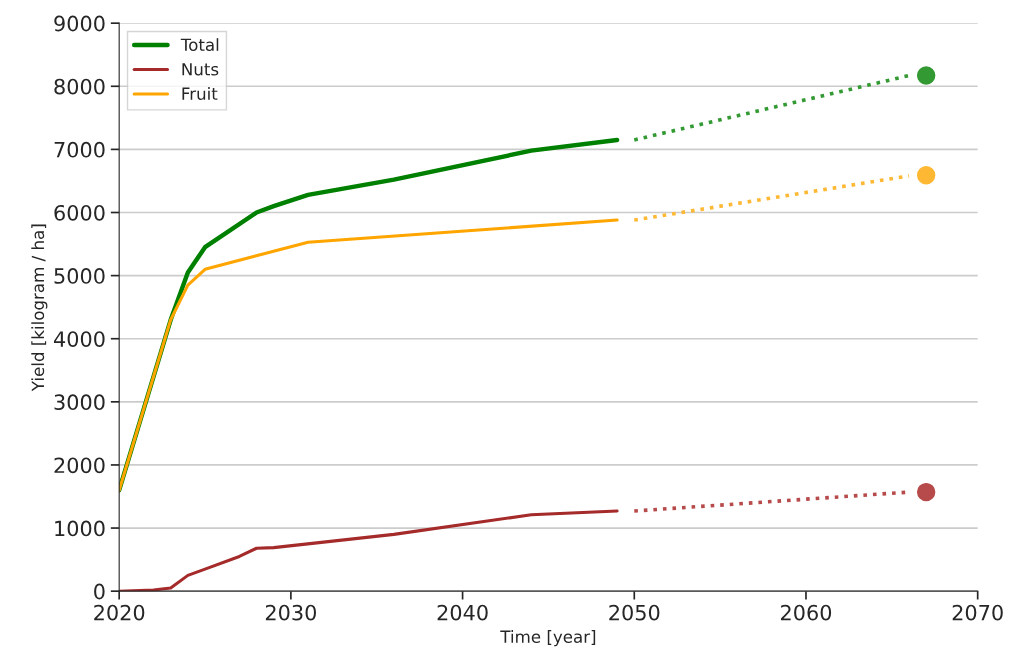 This screenshot has width=1010, height=662. What do you see at coordinates (79, 149) in the screenshot?
I see `y-tick-label: 7000` at bounding box center [79, 149].